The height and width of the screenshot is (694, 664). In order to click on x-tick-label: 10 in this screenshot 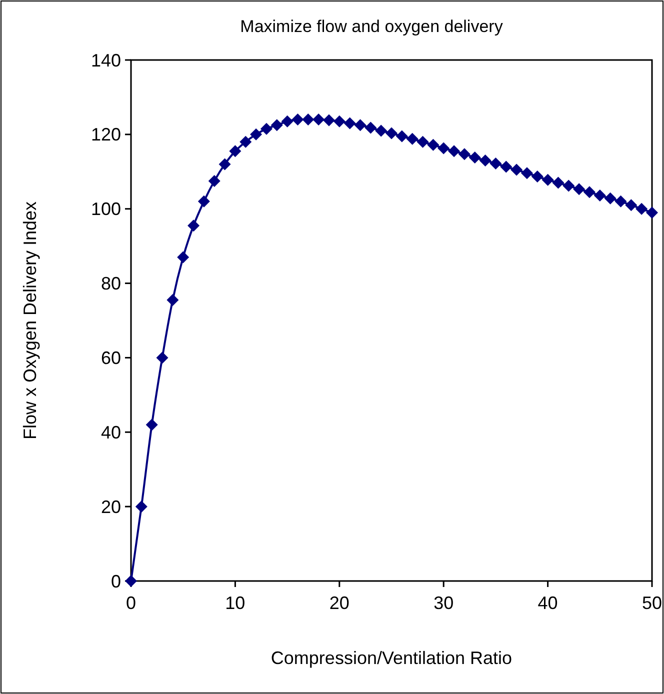, I will do `click(235, 603)`.